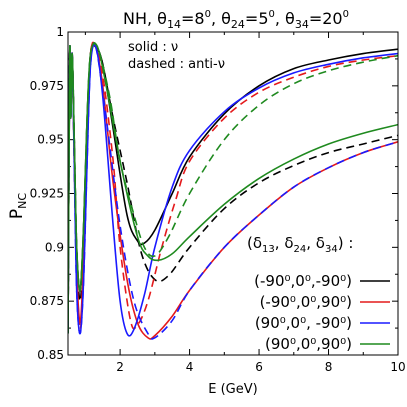 Image resolution: width=407 pixels, height=407 pixels. I want to click on y-tick-label: 0.85, so click(50, 355).